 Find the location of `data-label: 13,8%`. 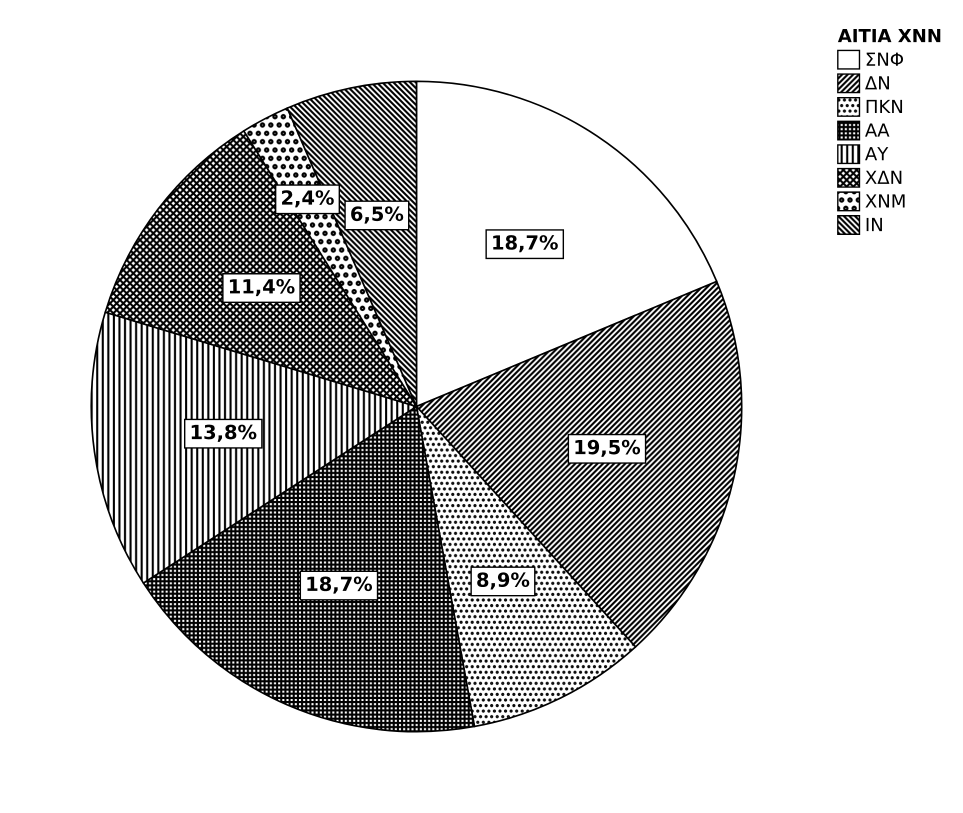

data-label: 13,8% is located at coordinates (224, 433).